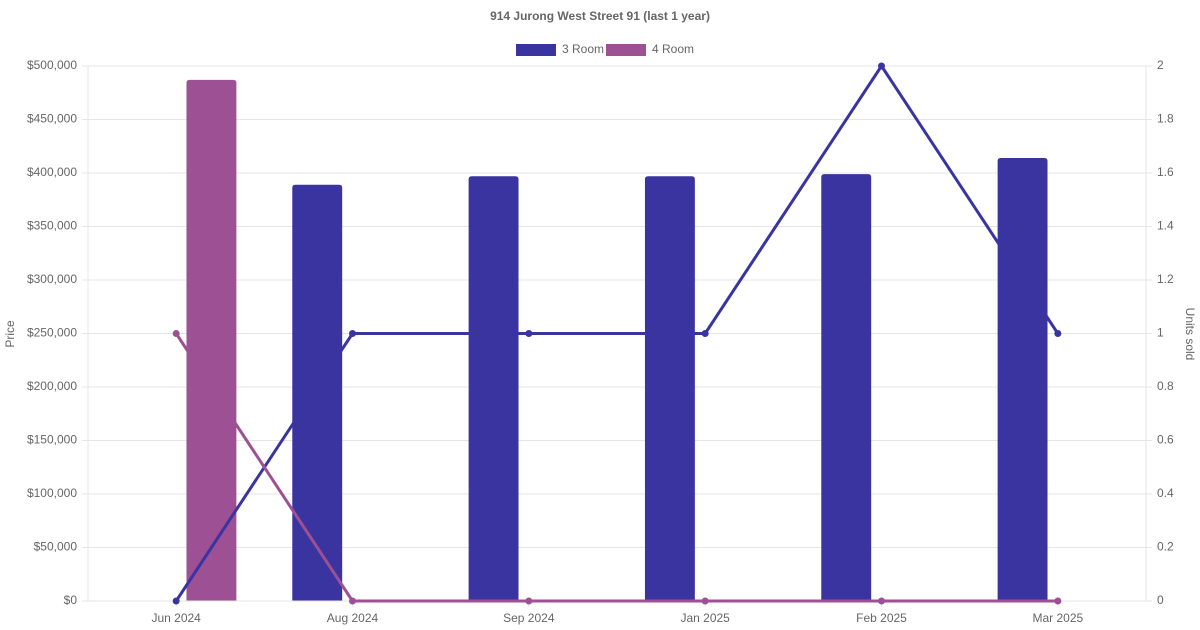  Describe the element at coordinates (52, 65) in the screenshot. I see `y-tick-label: $500,000` at that location.